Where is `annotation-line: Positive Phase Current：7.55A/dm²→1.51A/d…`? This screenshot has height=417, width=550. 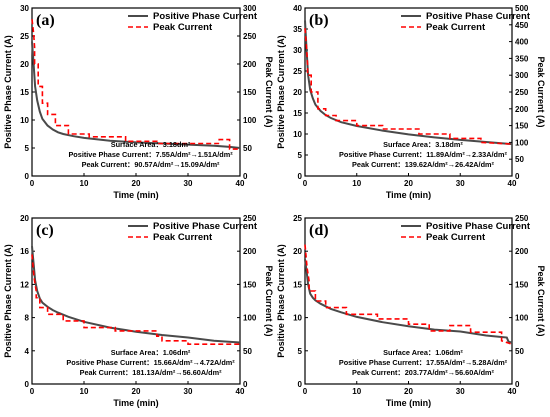 annotation-line: Positive Phase Current：7.55A/dm²→1.51A/d… is located at coordinates (150, 154).